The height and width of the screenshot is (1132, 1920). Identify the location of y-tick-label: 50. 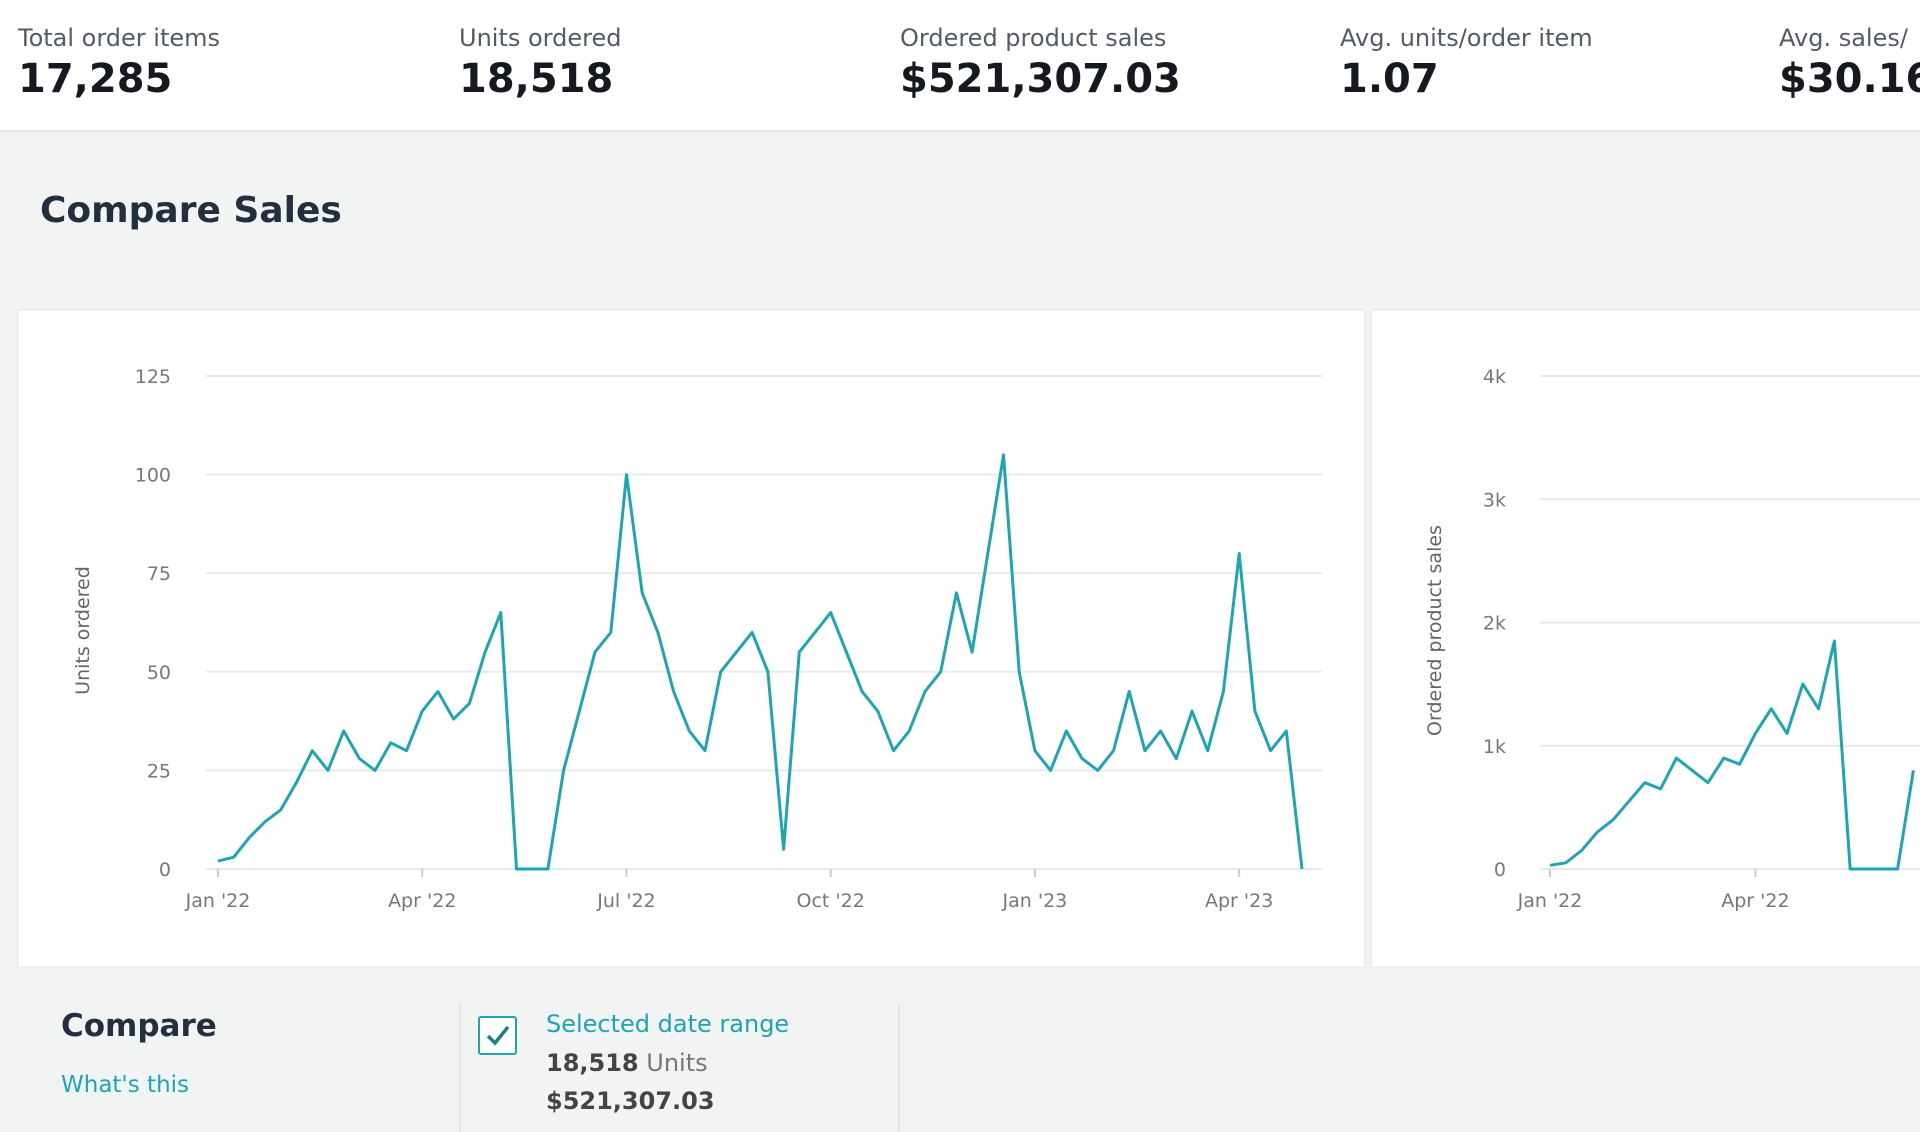
(159, 673).